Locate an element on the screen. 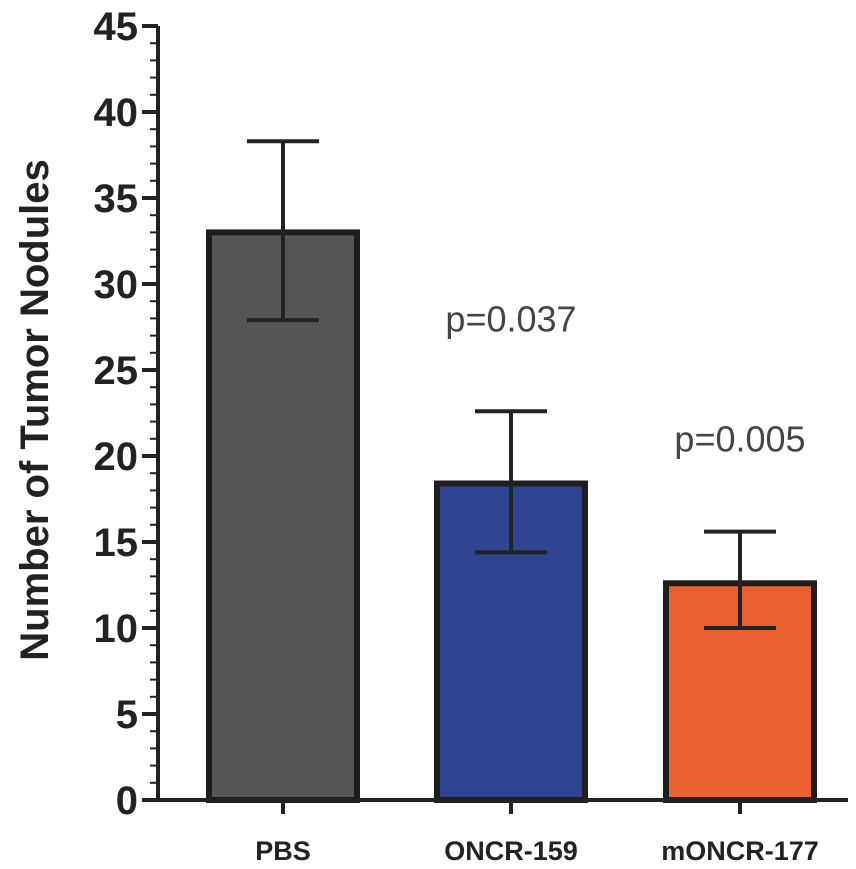 Image resolution: width=856 pixels, height=869 pixels. y-tick-label: 5 is located at coordinates (127, 715).